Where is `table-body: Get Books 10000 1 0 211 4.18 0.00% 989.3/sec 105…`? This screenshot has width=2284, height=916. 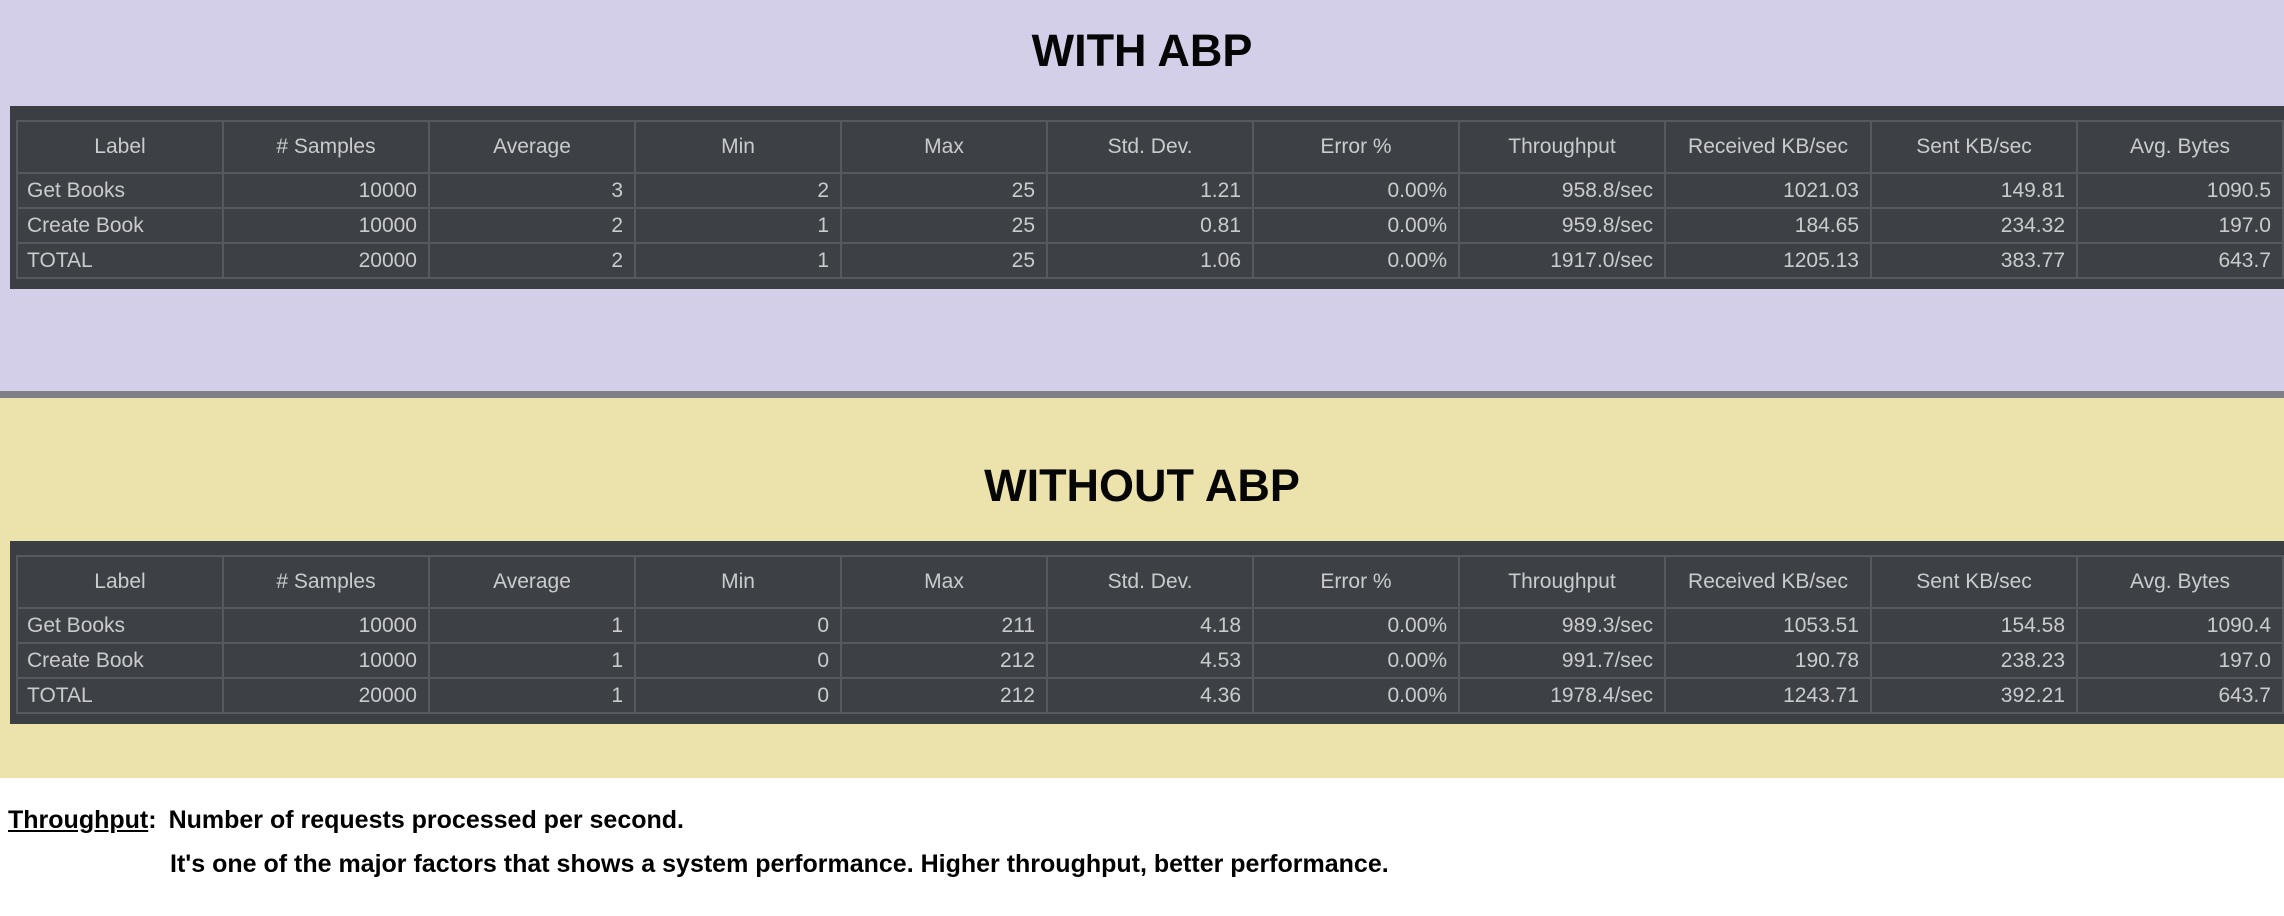
table-body: Get Books 10000 1 0 211 4.18 0.00% 989.3/sec 105… is located at coordinates (1150, 660).